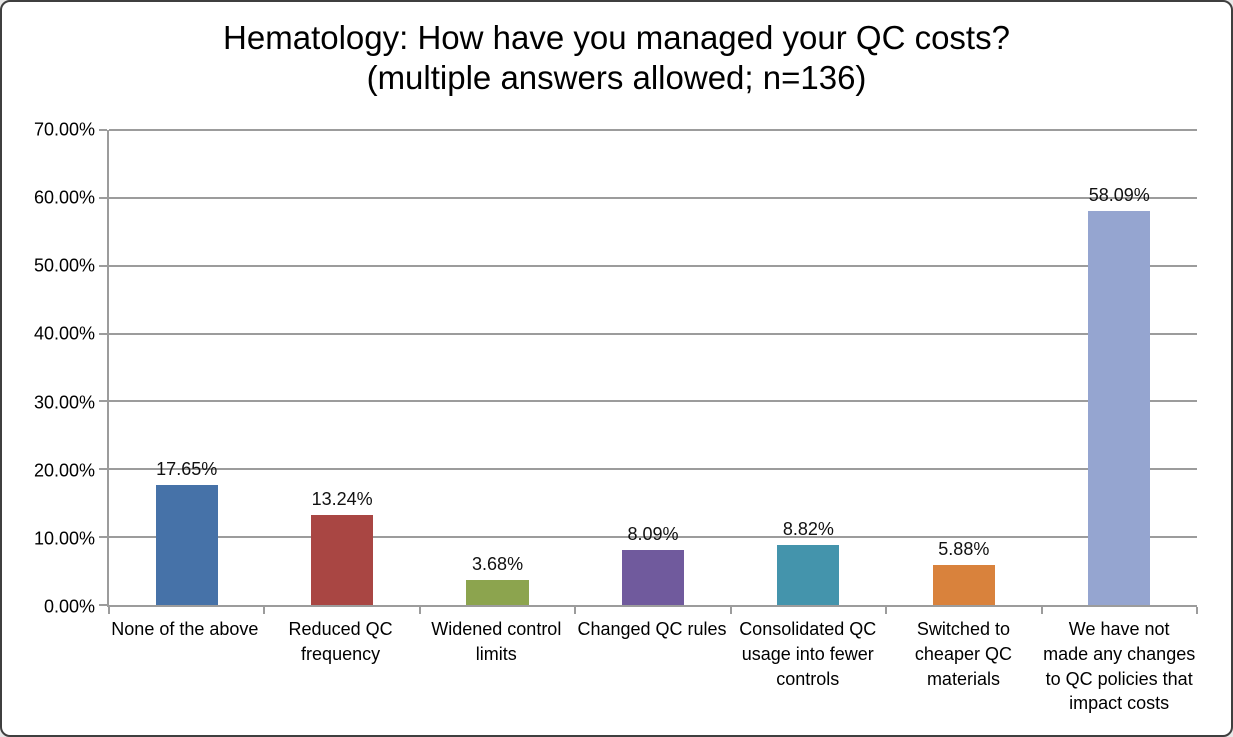  I want to click on y-tick-label: 40.00%, so click(64, 333).